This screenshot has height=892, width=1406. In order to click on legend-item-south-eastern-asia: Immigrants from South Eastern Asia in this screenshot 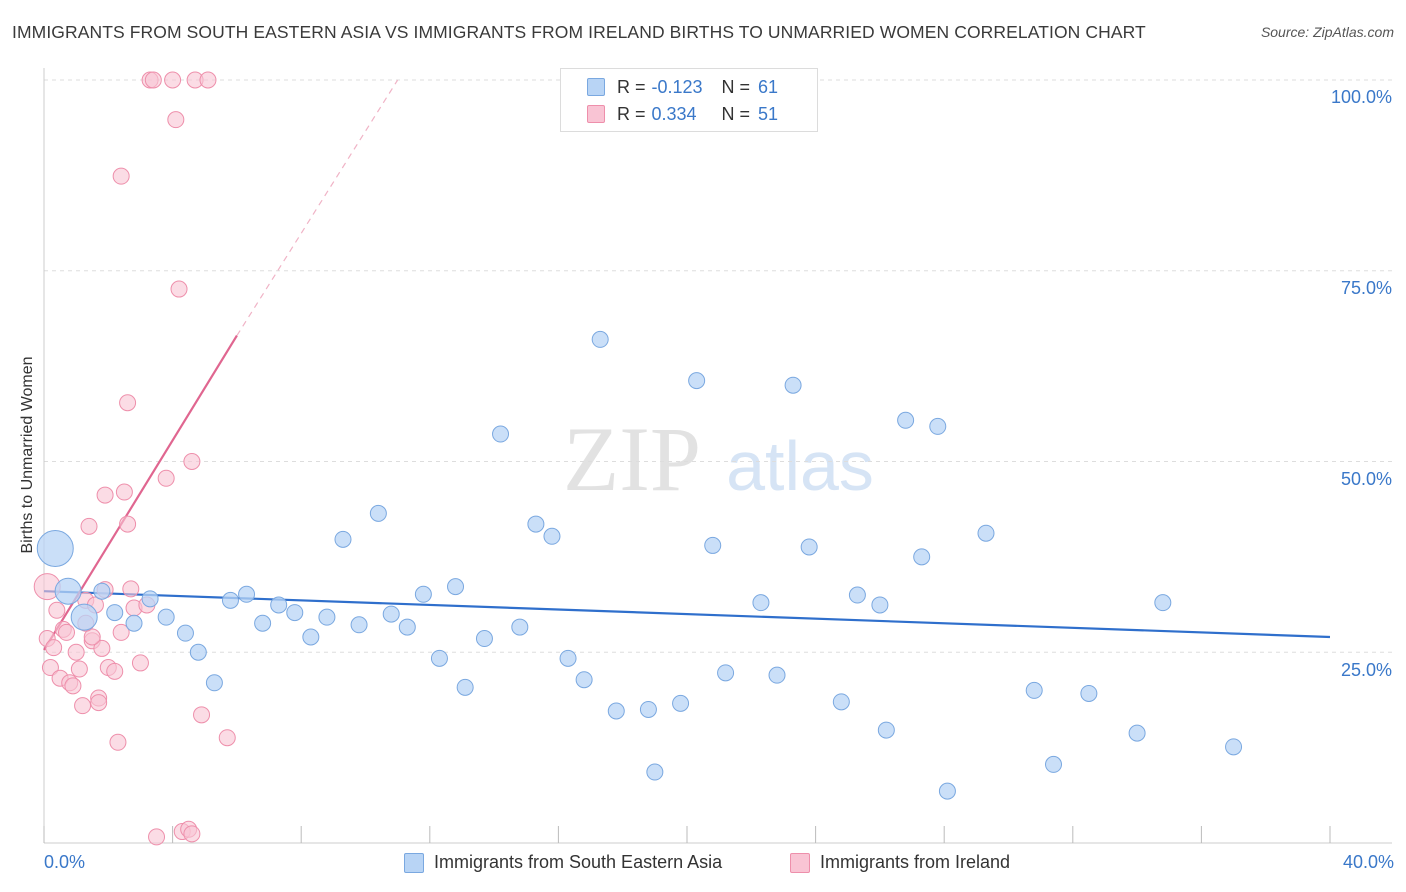, I will do `click(563, 862)`.